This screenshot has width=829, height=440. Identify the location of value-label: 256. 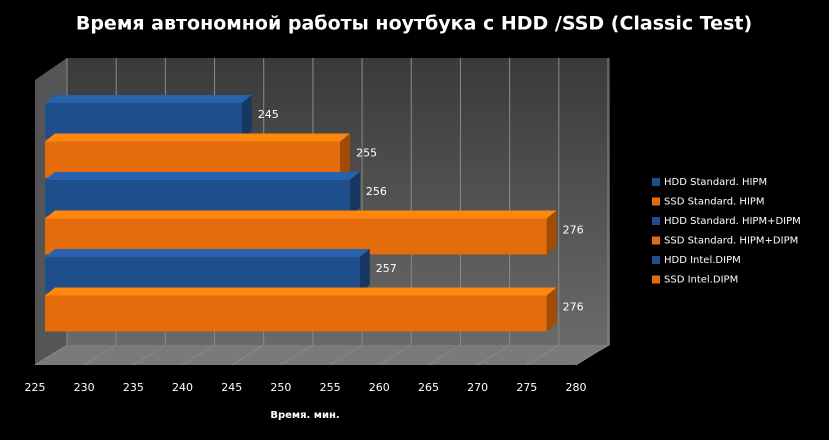
(376, 191).